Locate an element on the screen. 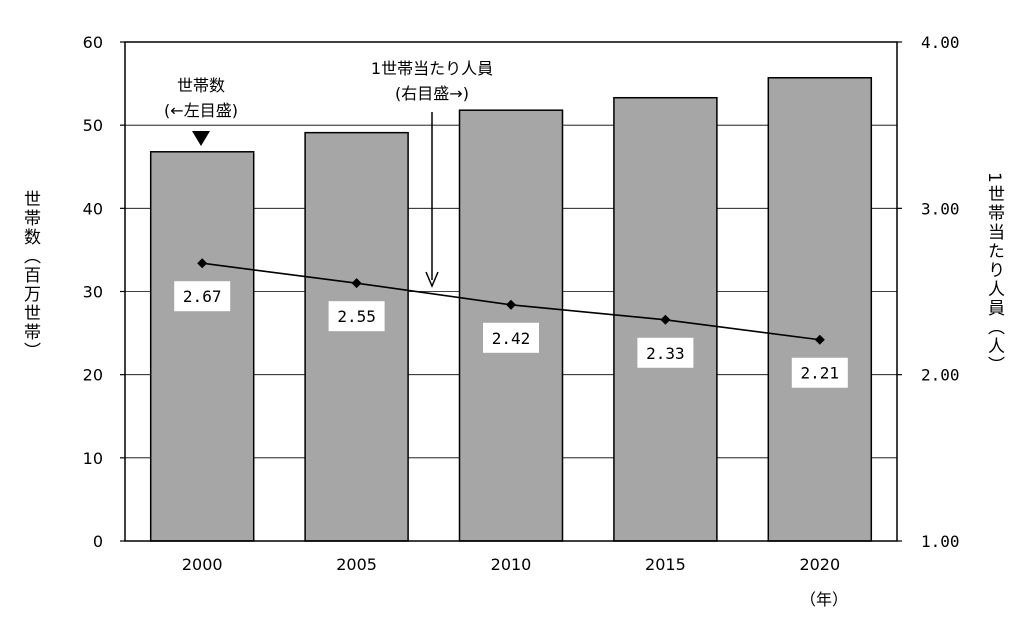 The image size is (1024, 620). x-tick-label: 2000 is located at coordinates (202, 564).